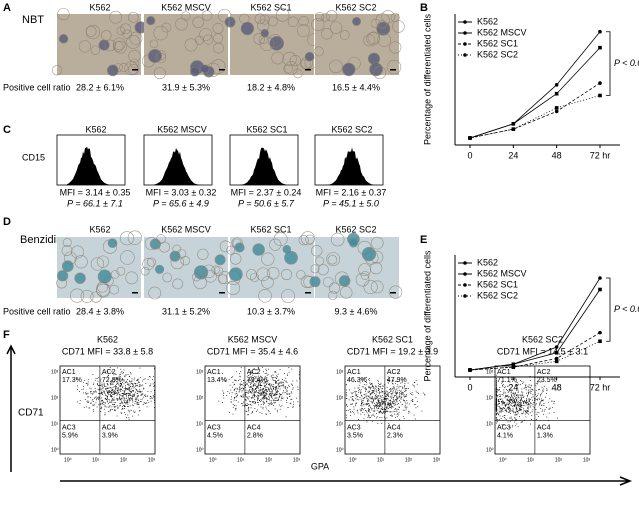 The height and width of the screenshot is (510, 639). Describe the element at coordinates (465, 22) in the screenshot. I see `legend-marker` at that location.